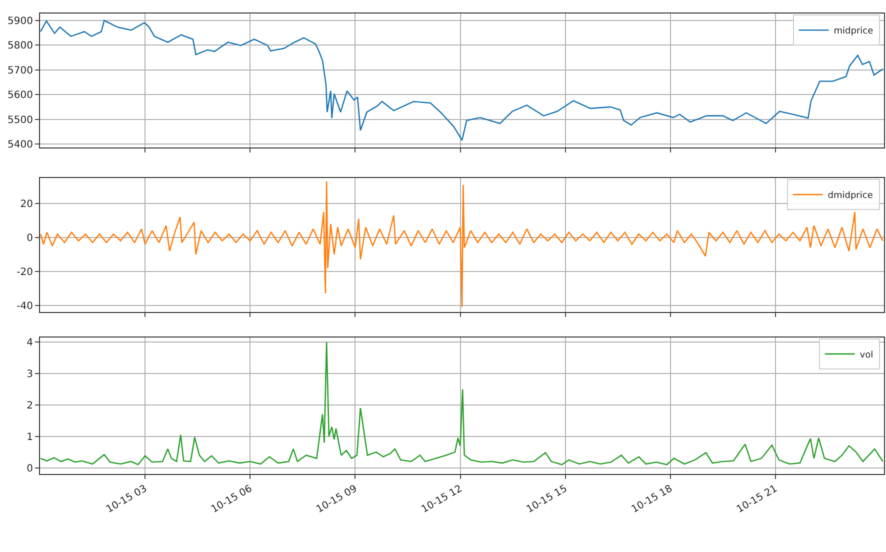 This screenshot has height=552, width=886. Describe the element at coordinates (20, 96) in the screenshot. I see `y-tick-label: 5600` at that location.